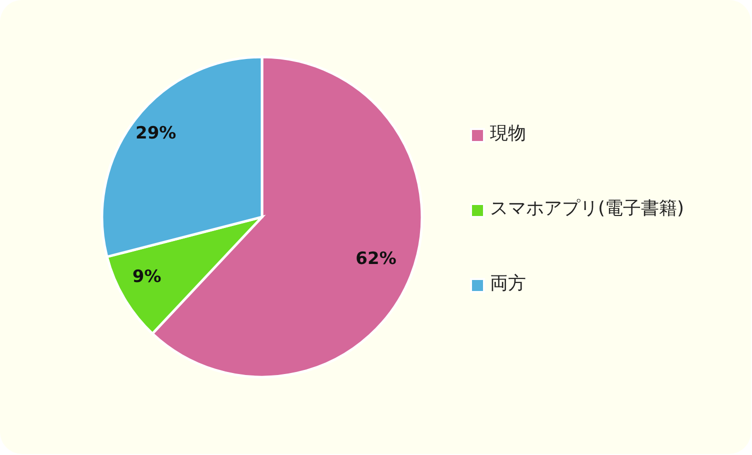 The image size is (752, 455). Describe the element at coordinates (587, 208) in the screenshot. I see `legend-label: スマホアプリ(電子書籍)` at that location.